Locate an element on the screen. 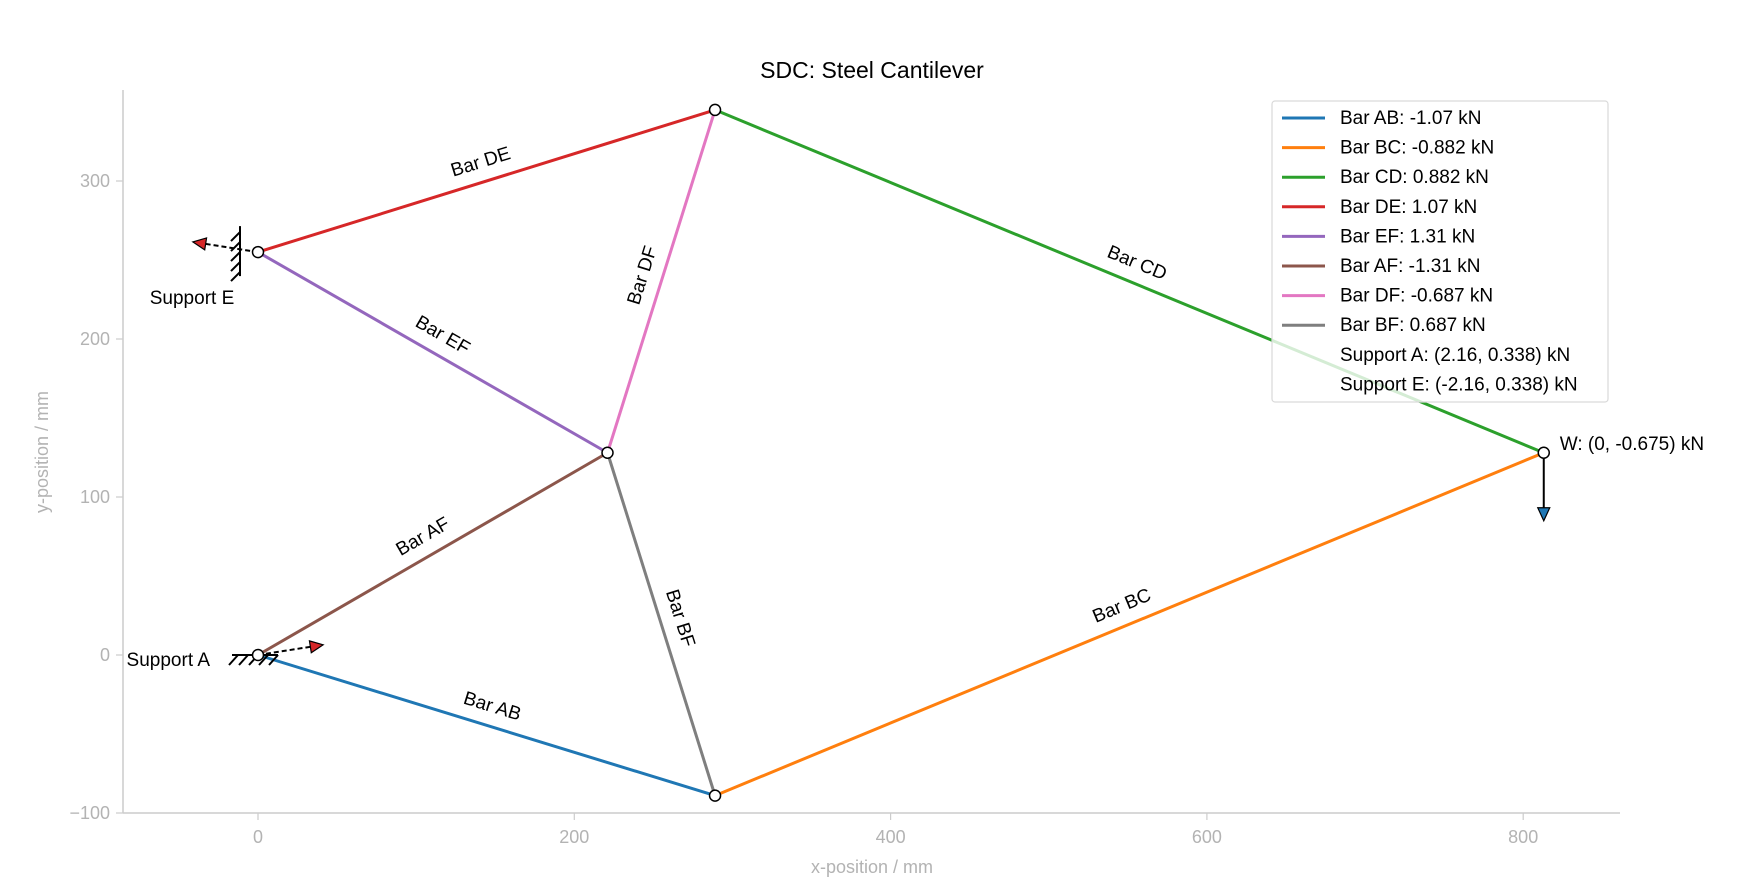 The height and width of the screenshot is (895, 1760). node-b is located at coordinates (715, 795).